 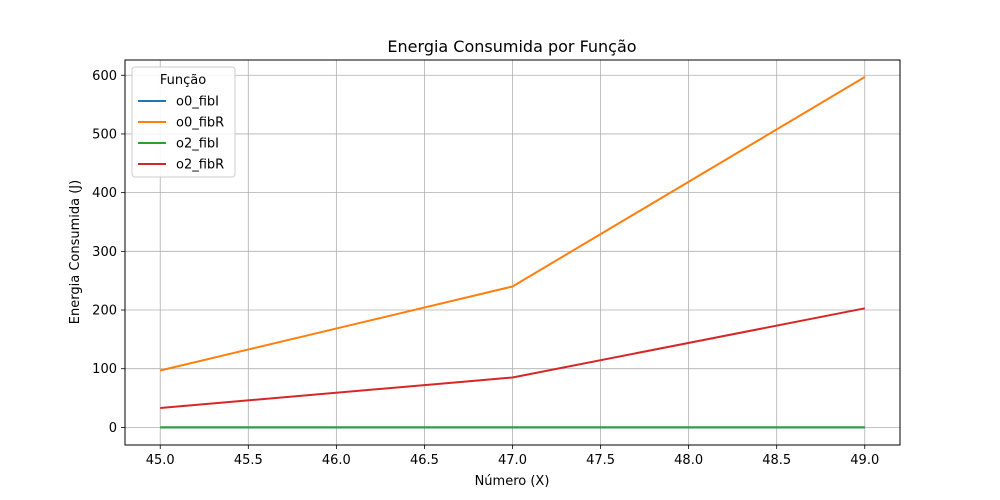 I want to click on x-tick-label: 47.5, so click(x=600, y=460).